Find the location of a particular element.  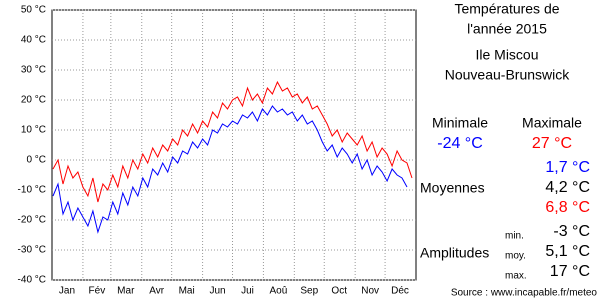

x-tick-label: Mai is located at coordinates (187, 291).